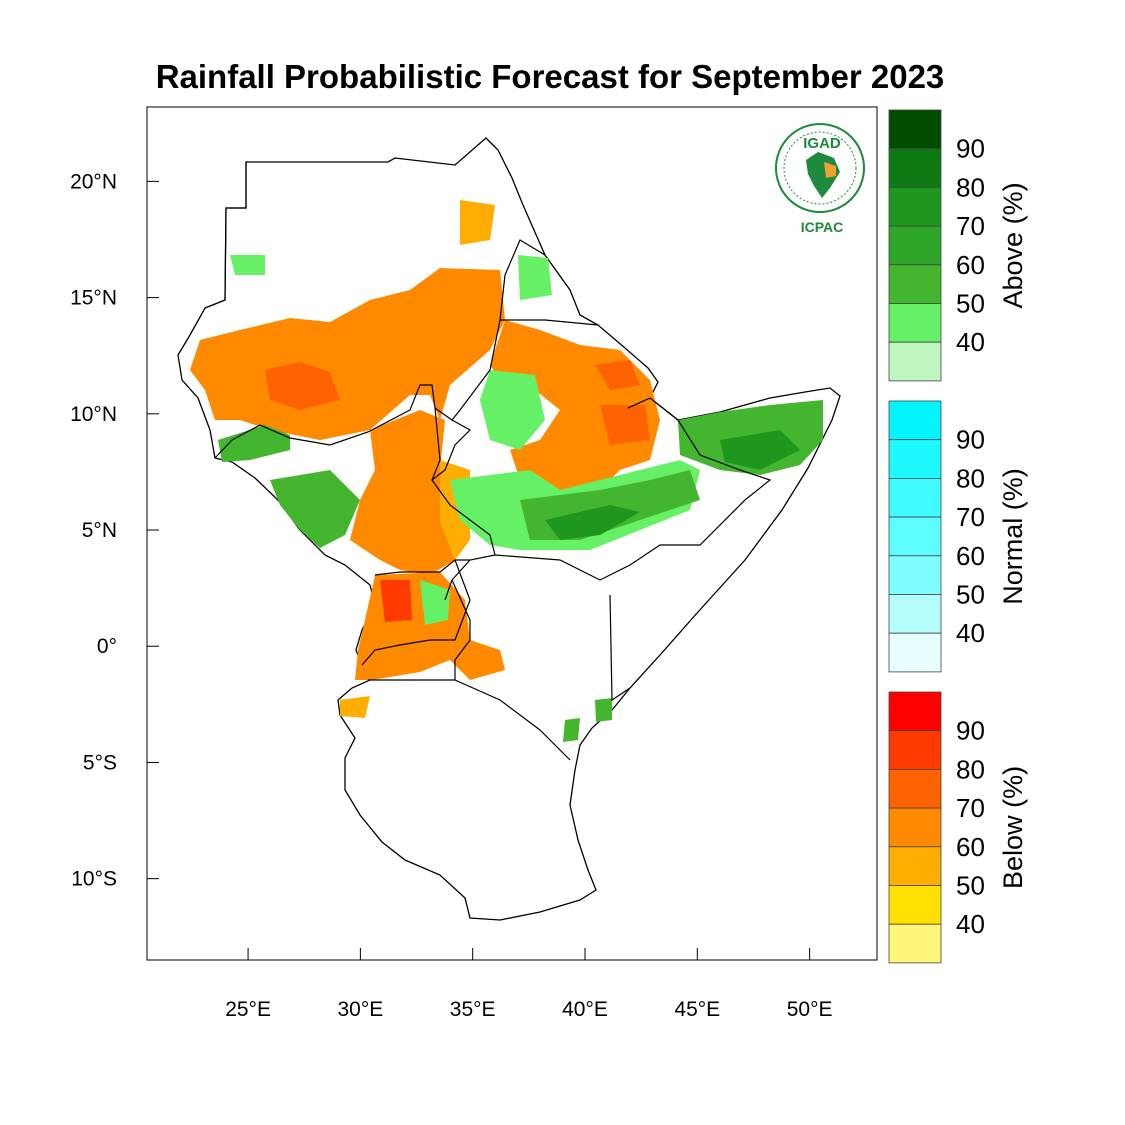 The height and width of the screenshot is (1125, 1125). Describe the element at coordinates (822, 227) in the screenshot. I see `logo-icpac-text: ICPAC` at that location.